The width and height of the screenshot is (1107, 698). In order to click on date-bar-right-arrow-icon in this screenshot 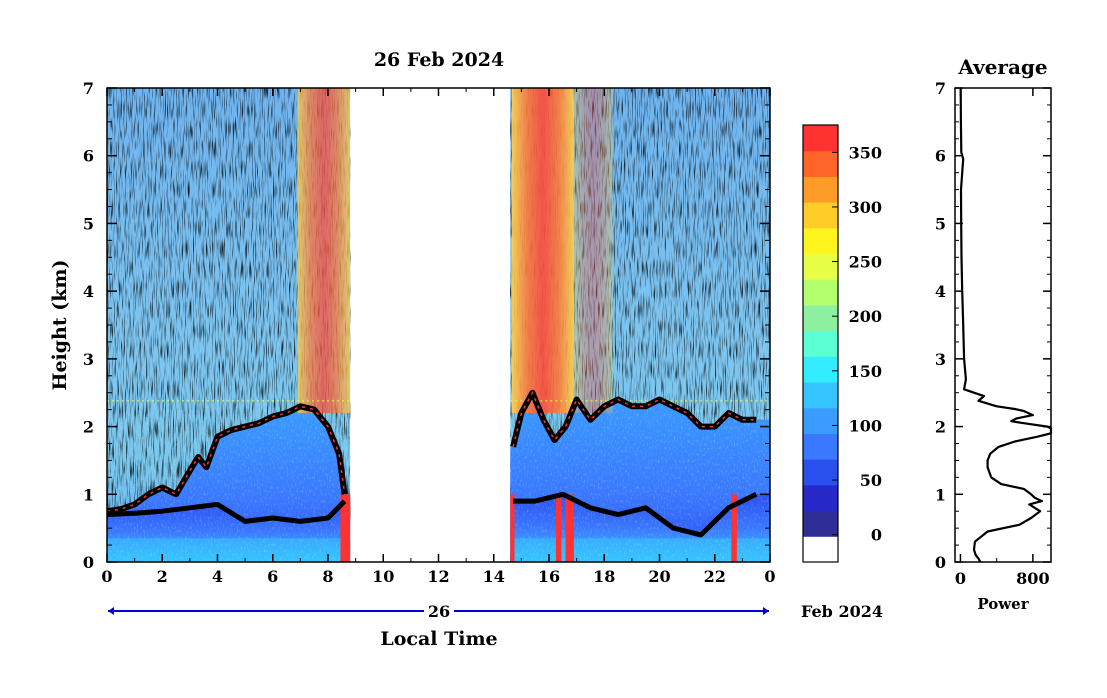, I will do `click(766, 611)`.